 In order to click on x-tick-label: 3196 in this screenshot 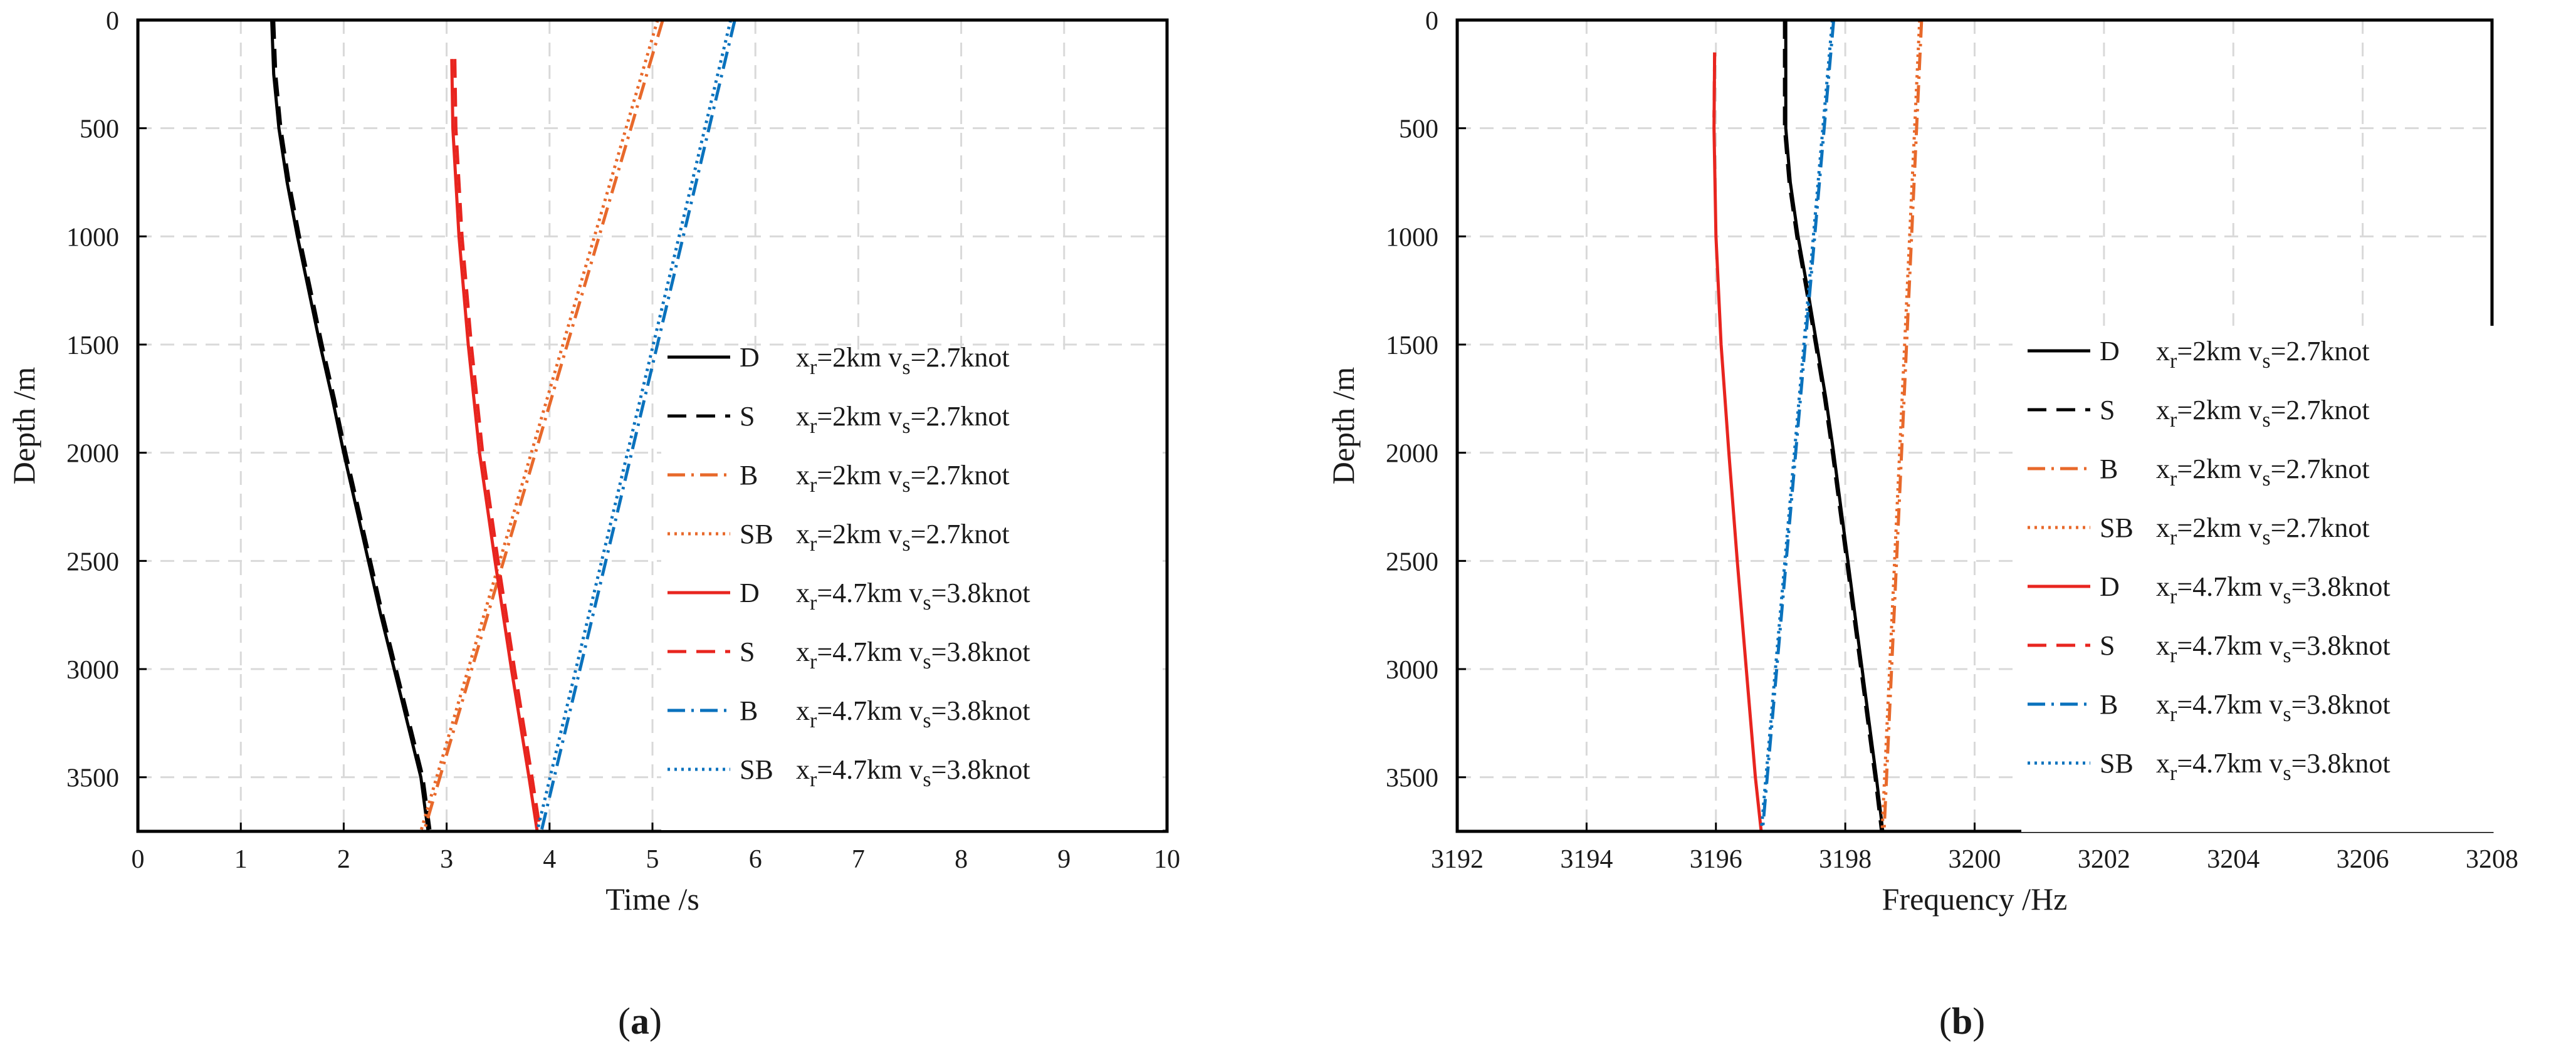, I will do `click(1716, 860)`.